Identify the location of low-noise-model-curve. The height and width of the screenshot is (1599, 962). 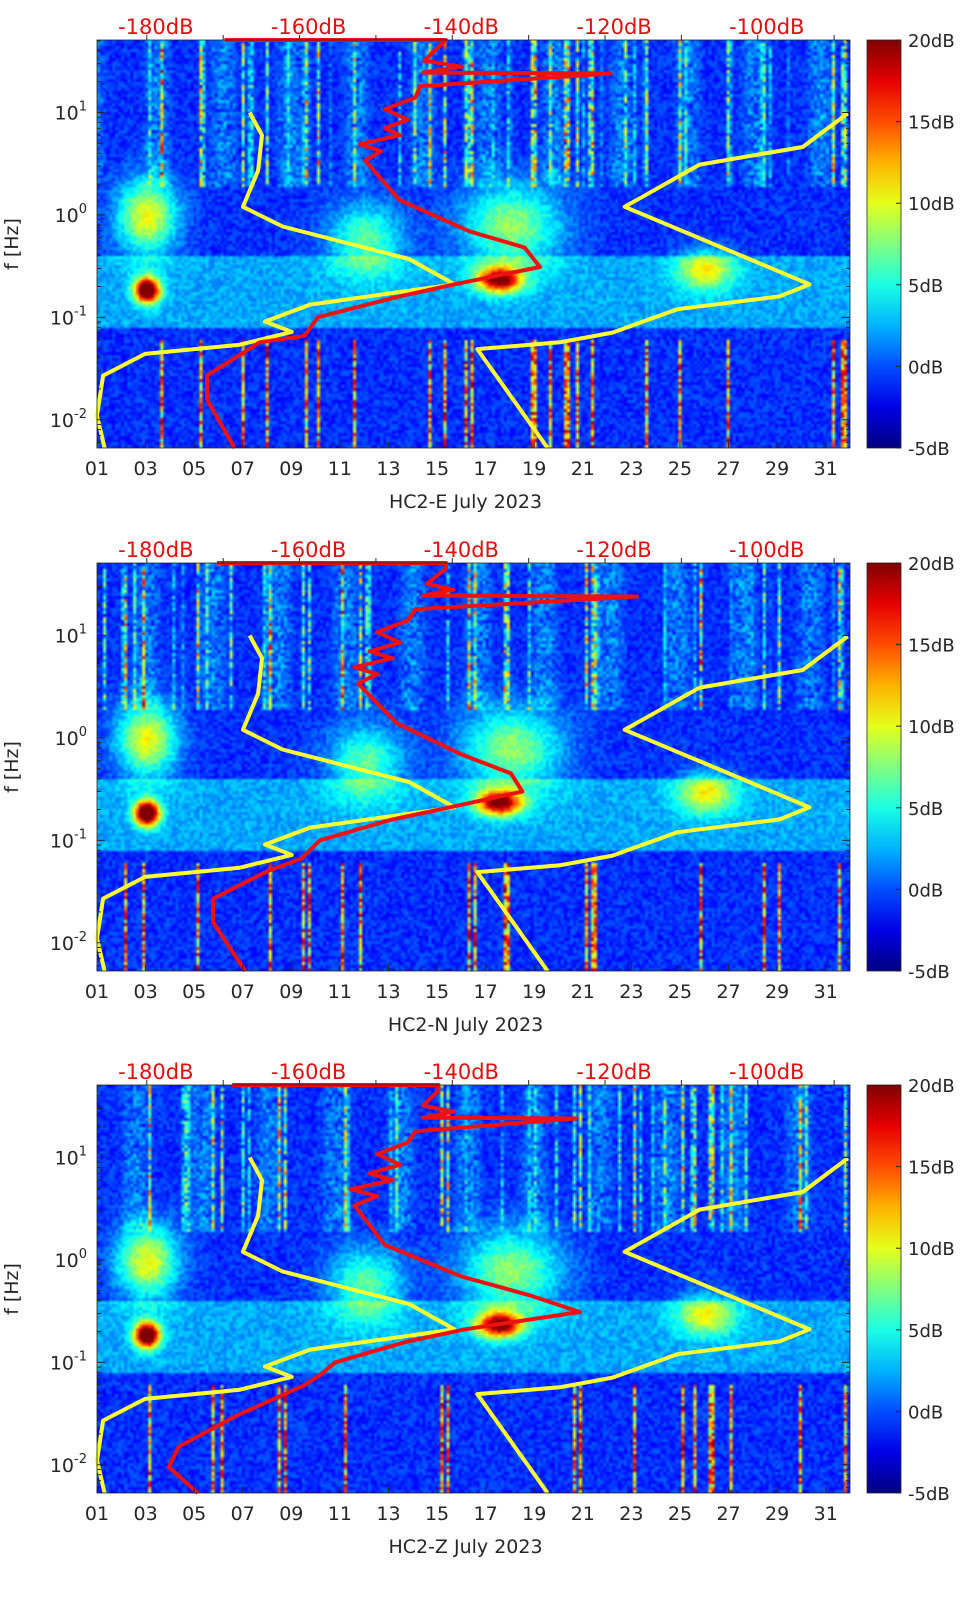
(276, 803).